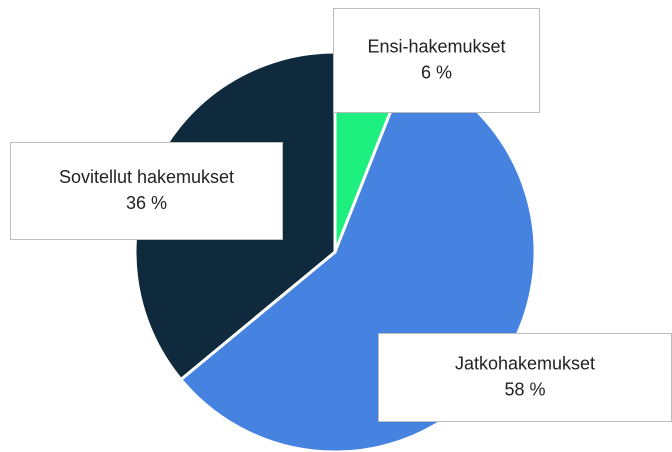 The height and width of the screenshot is (452, 672). What do you see at coordinates (524, 389) in the screenshot?
I see `slice-value-label: 58 %` at bounding box center [524, 389].